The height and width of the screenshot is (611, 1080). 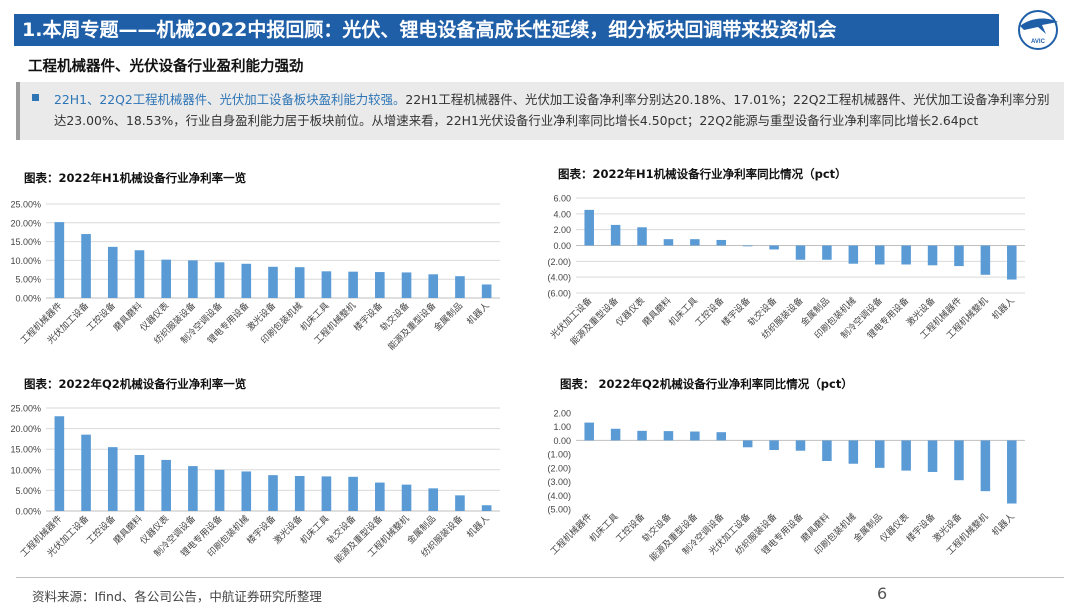 I want to click on y-tick-label: (1.00), so click(x=559, y=455).